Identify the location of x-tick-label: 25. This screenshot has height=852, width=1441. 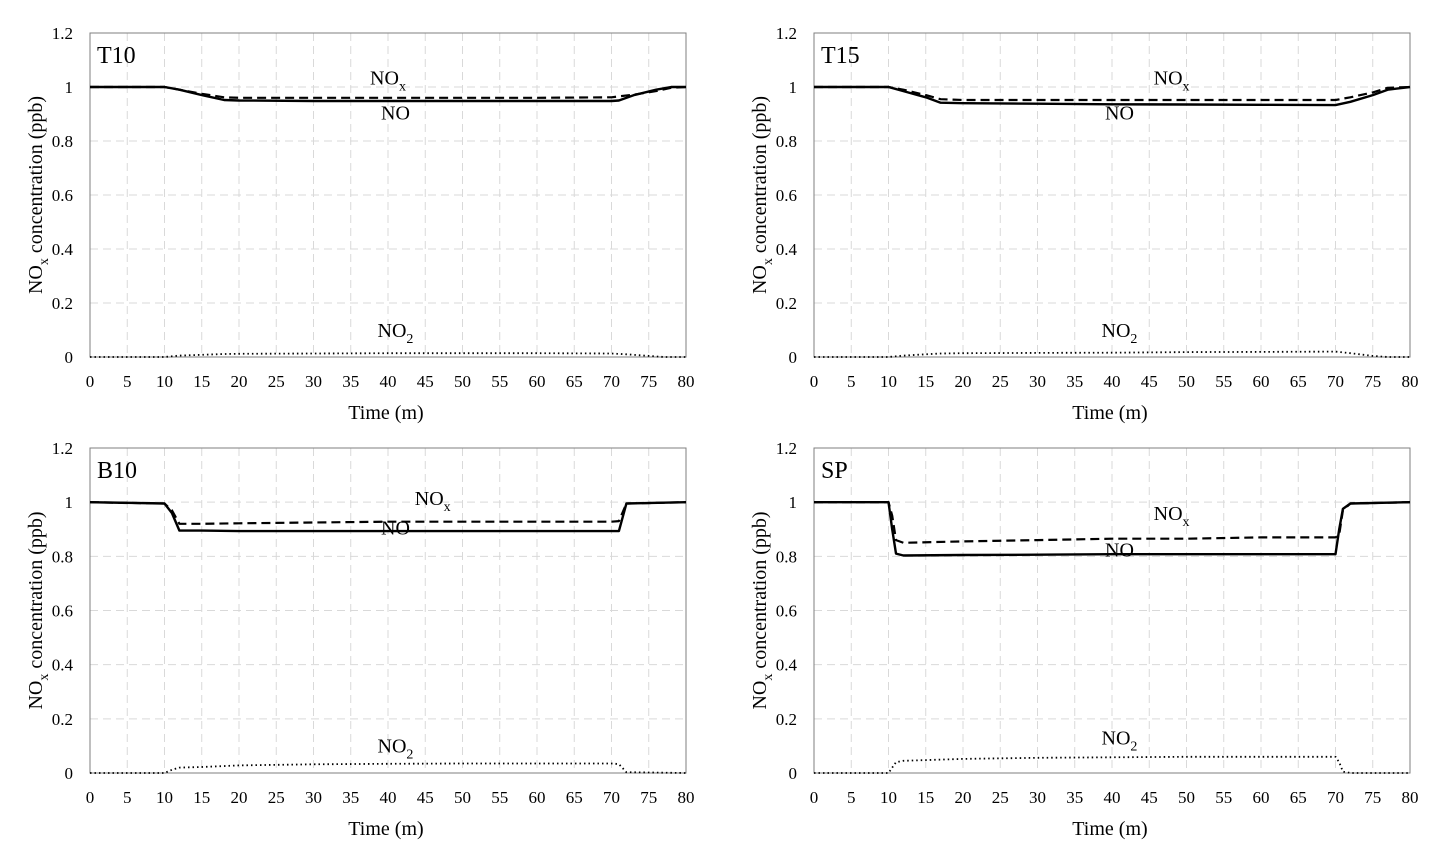
(276, 381).